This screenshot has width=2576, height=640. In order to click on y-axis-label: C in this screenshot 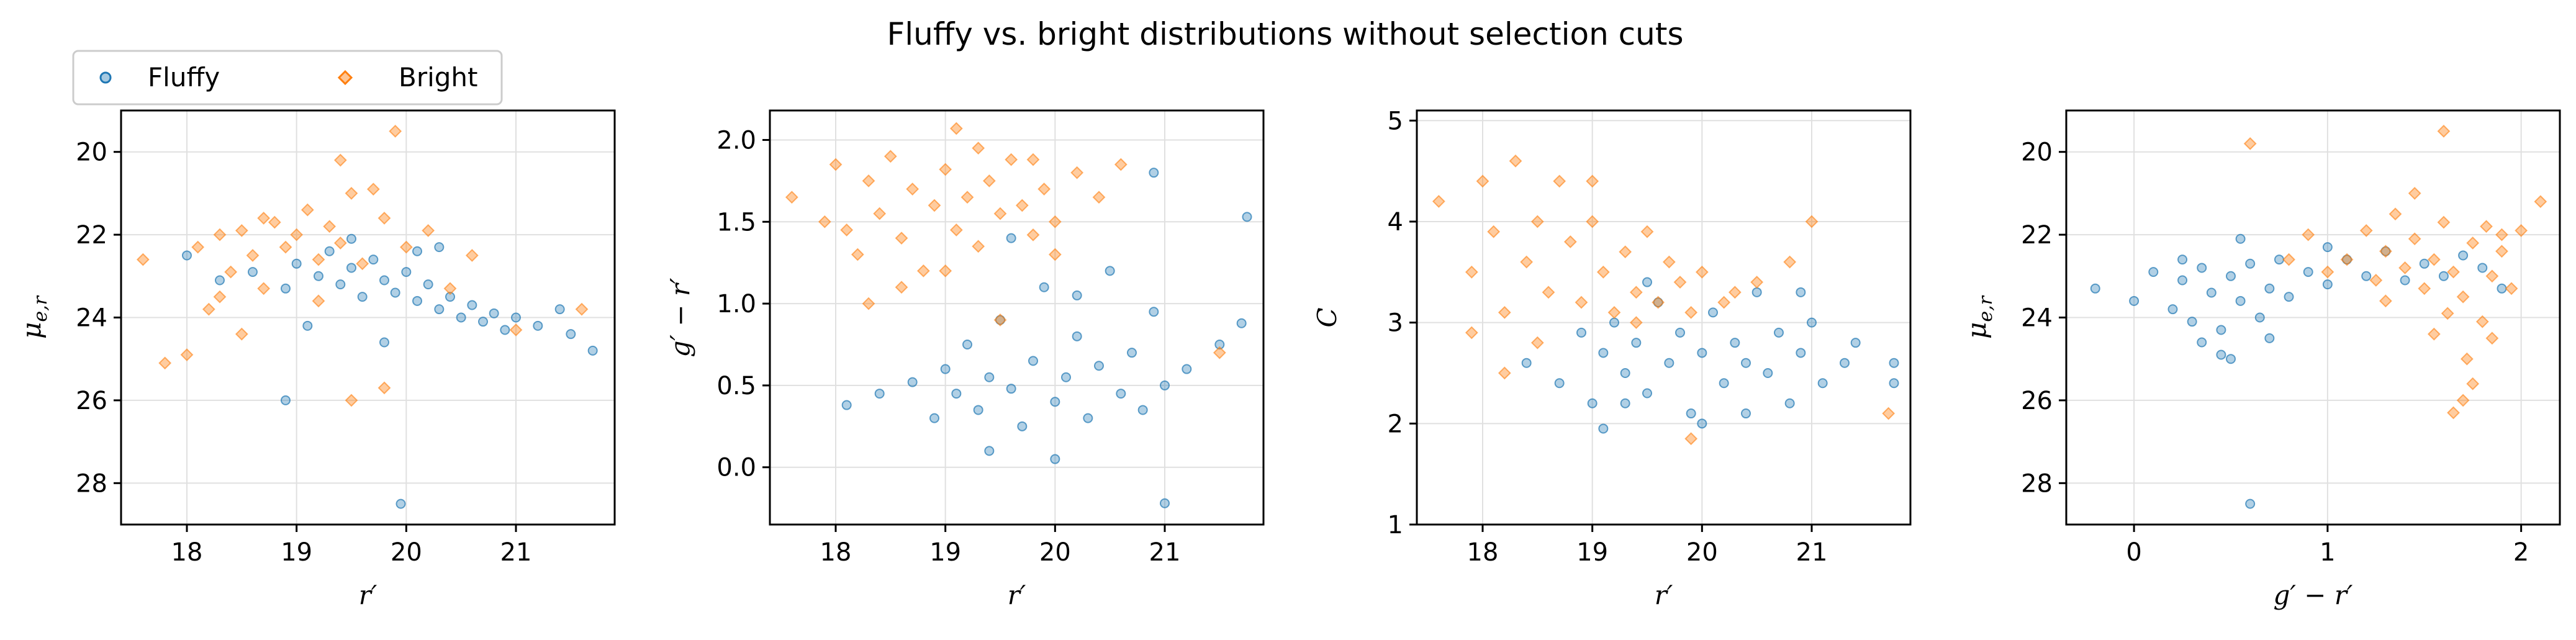, I will do `click(1327, 317)`.